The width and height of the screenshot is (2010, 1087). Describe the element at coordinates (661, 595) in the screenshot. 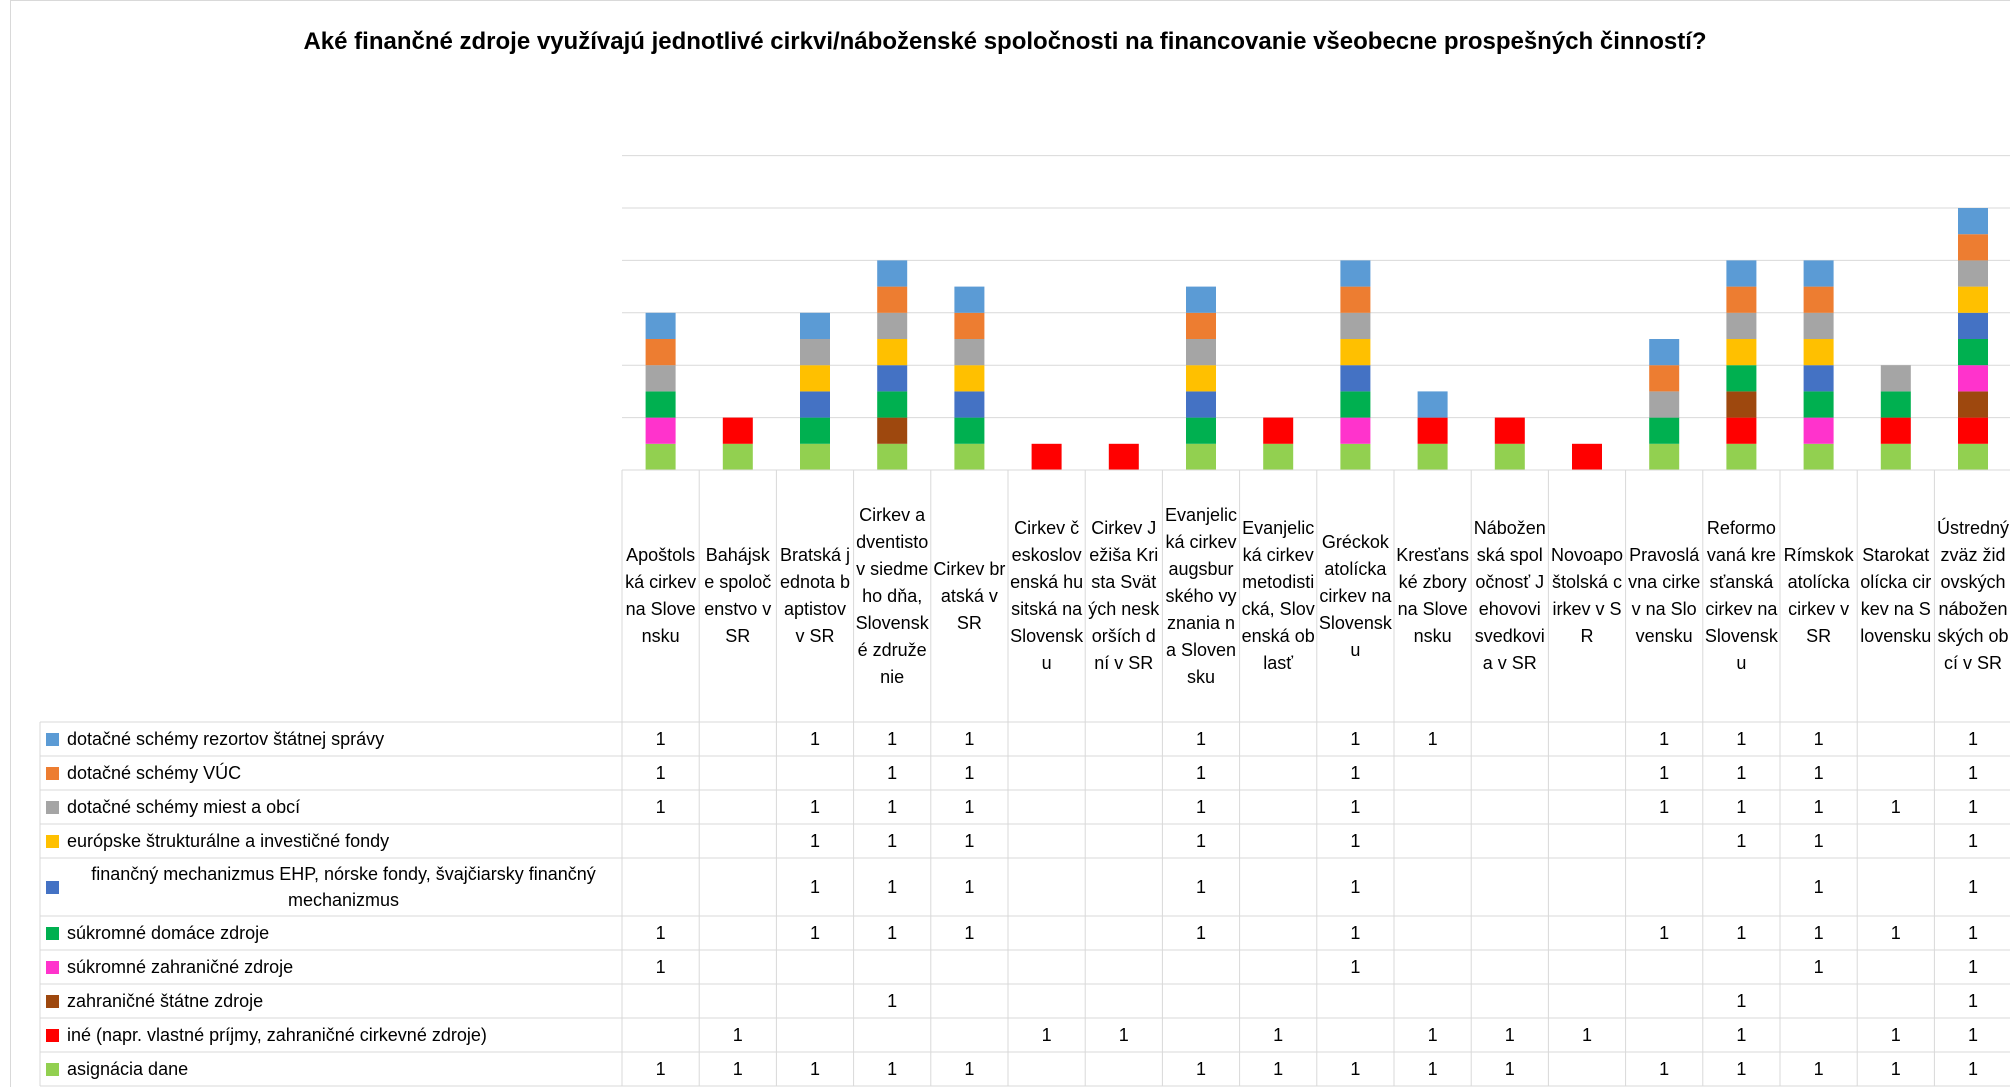

I see `category-label: Apoštolská cirkev na Slovensku` at that location.